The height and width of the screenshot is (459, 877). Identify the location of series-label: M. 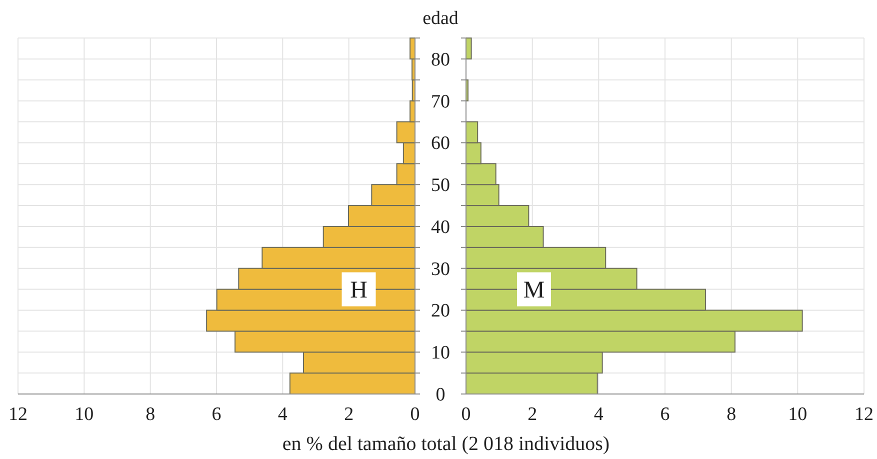
(534, 290).